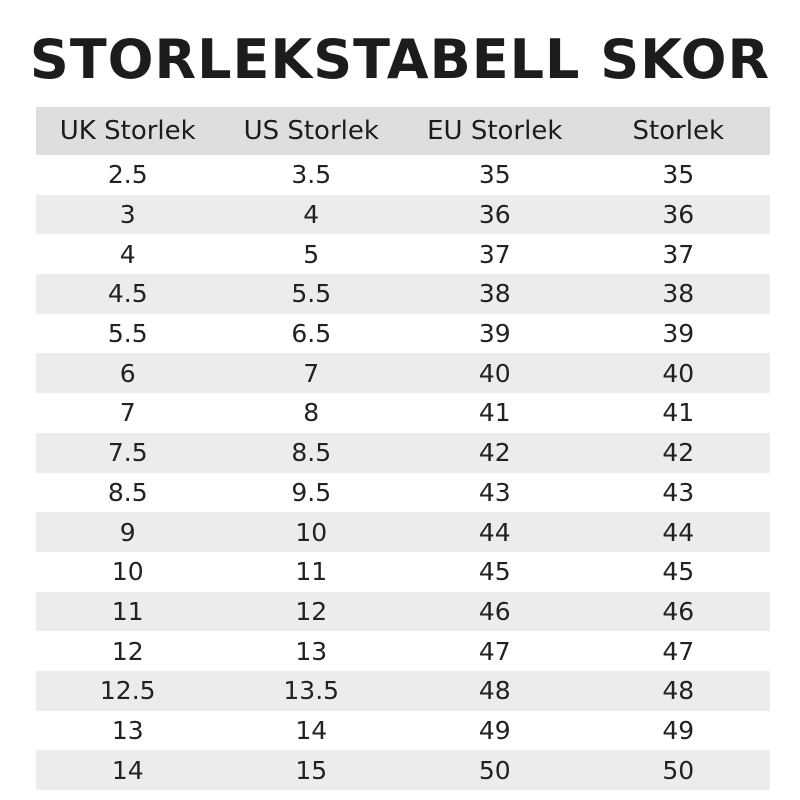  I want to click on cell-size: 40, so click(678, 373).